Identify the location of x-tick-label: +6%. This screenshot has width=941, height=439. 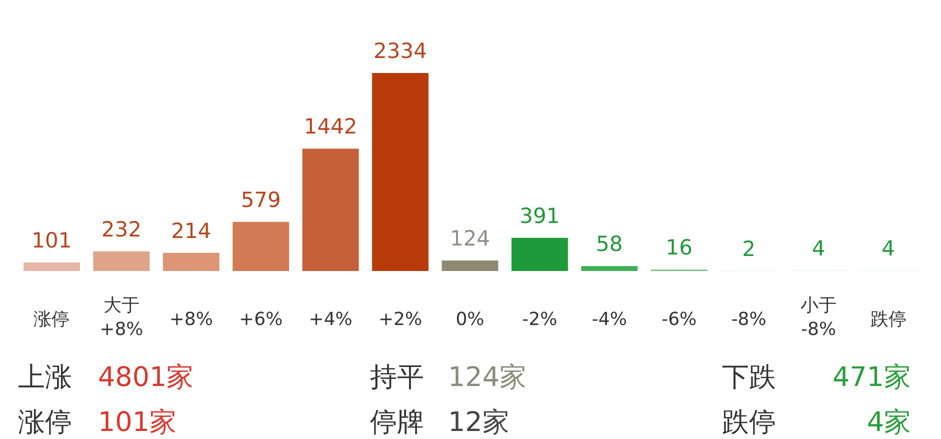
(261, 319).